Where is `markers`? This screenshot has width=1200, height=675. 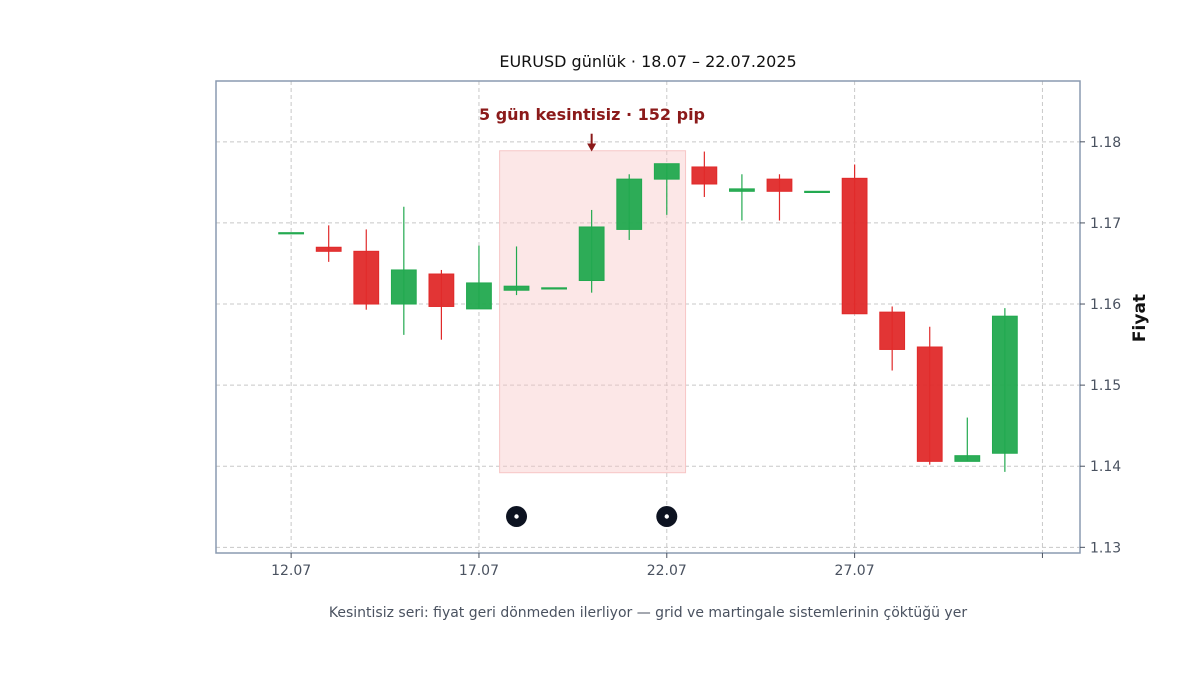 markers is located at coordinates (592, 517).